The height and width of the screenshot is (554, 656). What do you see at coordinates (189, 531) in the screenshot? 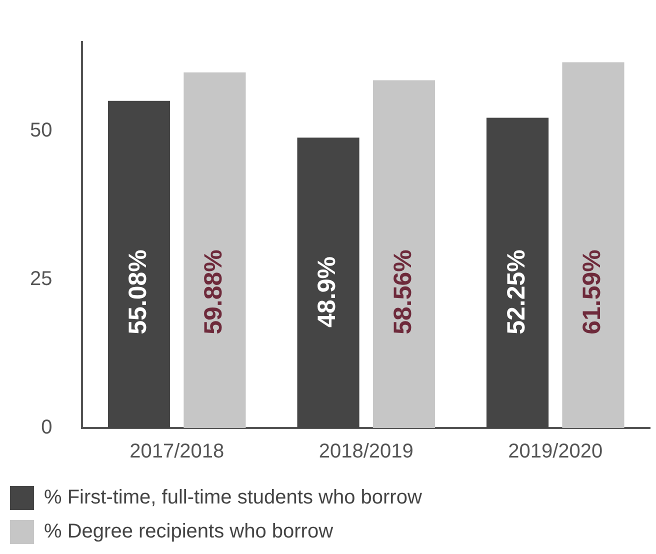
I see `legend-label: % Degree recipients who borrow` at bounding box center [189, 531].